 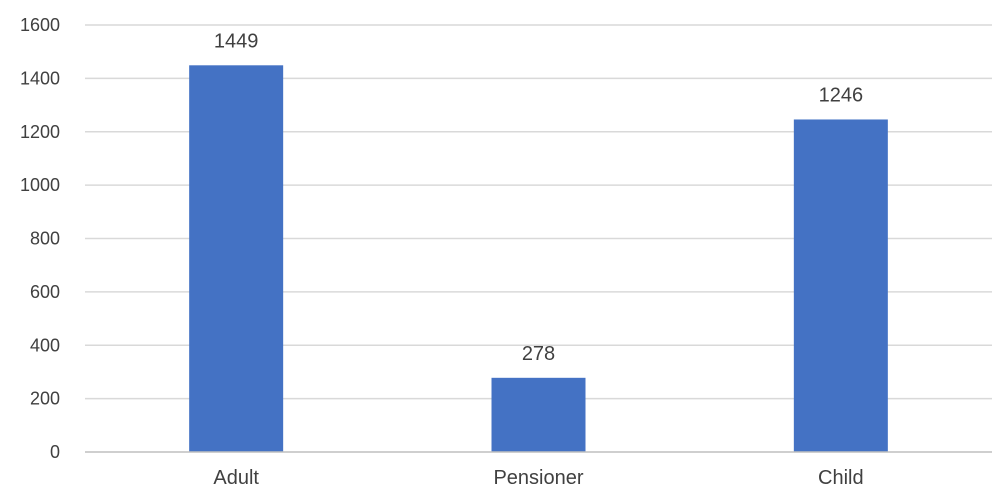 I want to click on data-label-adult: 1449, so click(x=236, y=41).